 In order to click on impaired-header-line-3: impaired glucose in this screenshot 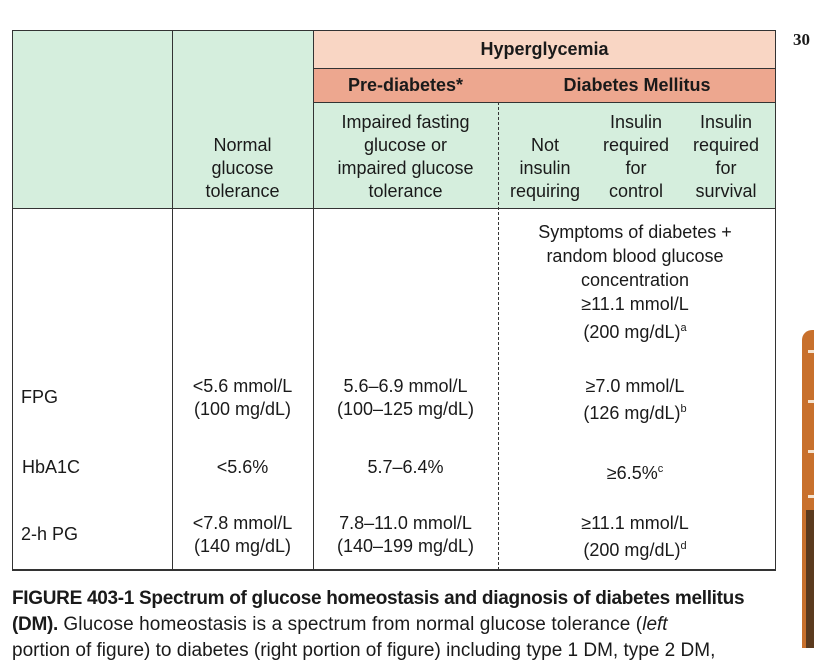, I will do `click(405, 168)`.